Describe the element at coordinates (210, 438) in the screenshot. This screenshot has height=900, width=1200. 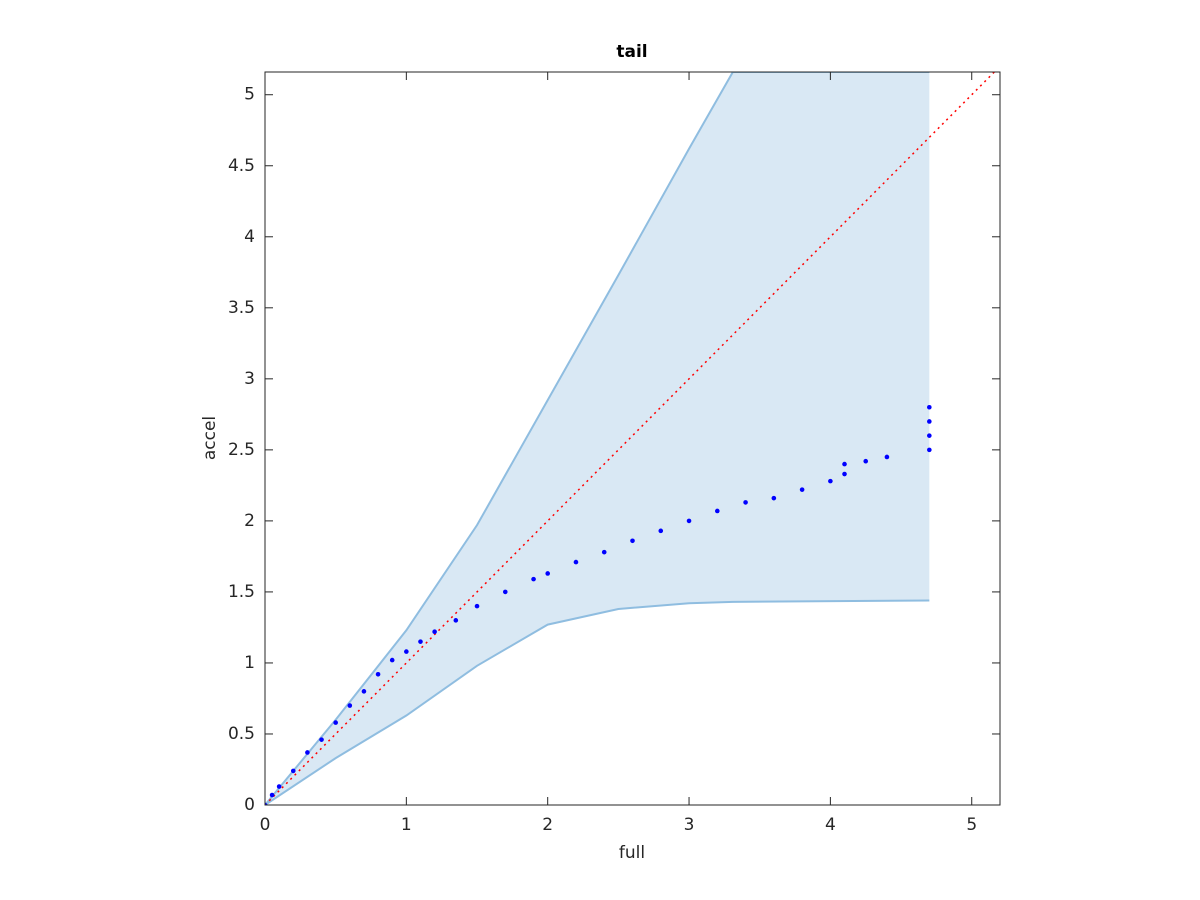
I see `y-axis-label: accel` at that location.